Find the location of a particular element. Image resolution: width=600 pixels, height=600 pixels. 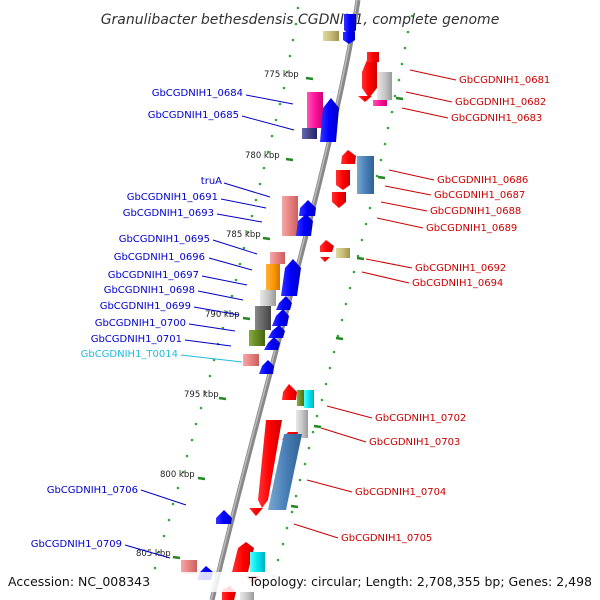

gene-label-0689: GbCGDNIH1_0689 is located at coordinates (471, 228).